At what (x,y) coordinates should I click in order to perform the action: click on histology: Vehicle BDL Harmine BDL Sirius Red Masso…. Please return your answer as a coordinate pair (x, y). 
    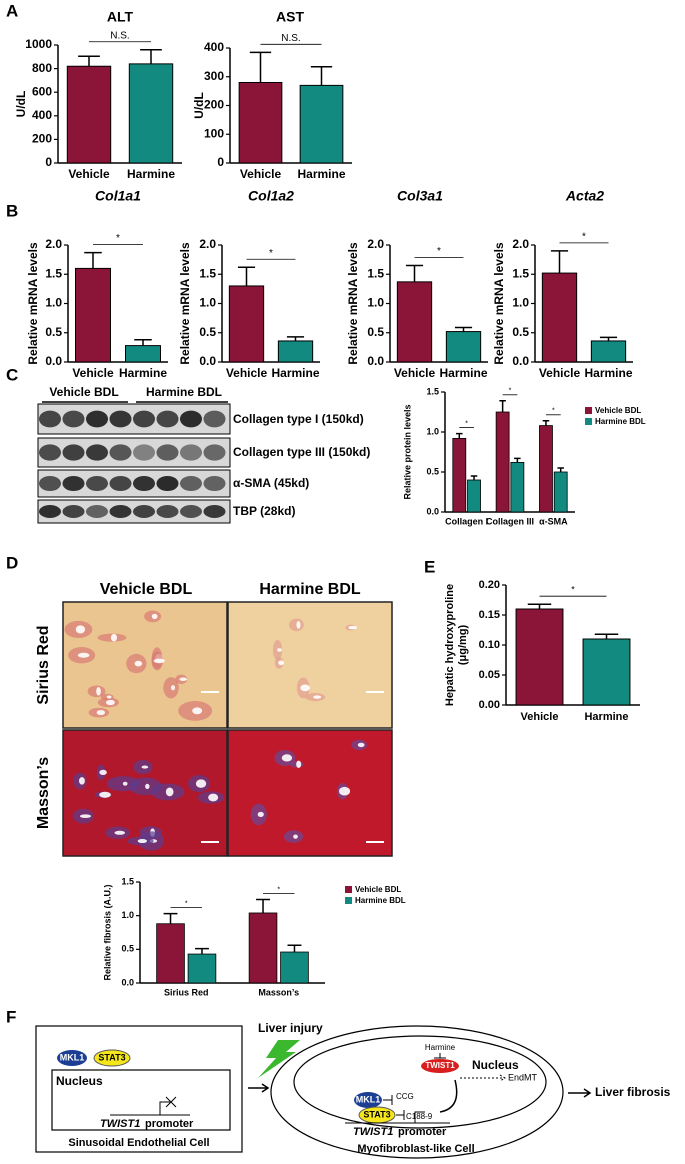
    Looking at the image, I should click on (198, 705).